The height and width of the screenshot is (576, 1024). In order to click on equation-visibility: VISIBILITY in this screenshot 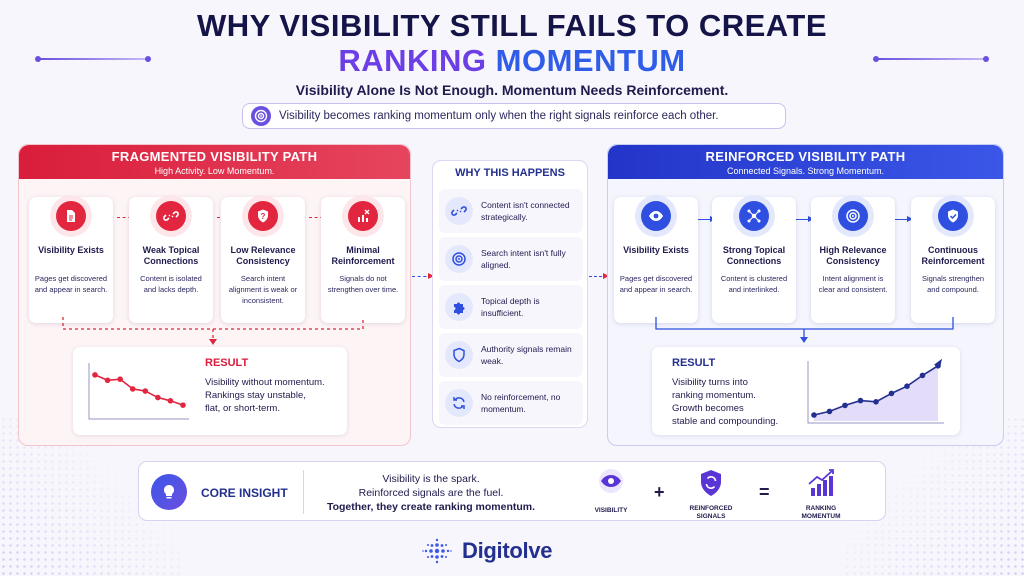, I will do `click(611, 491)`.